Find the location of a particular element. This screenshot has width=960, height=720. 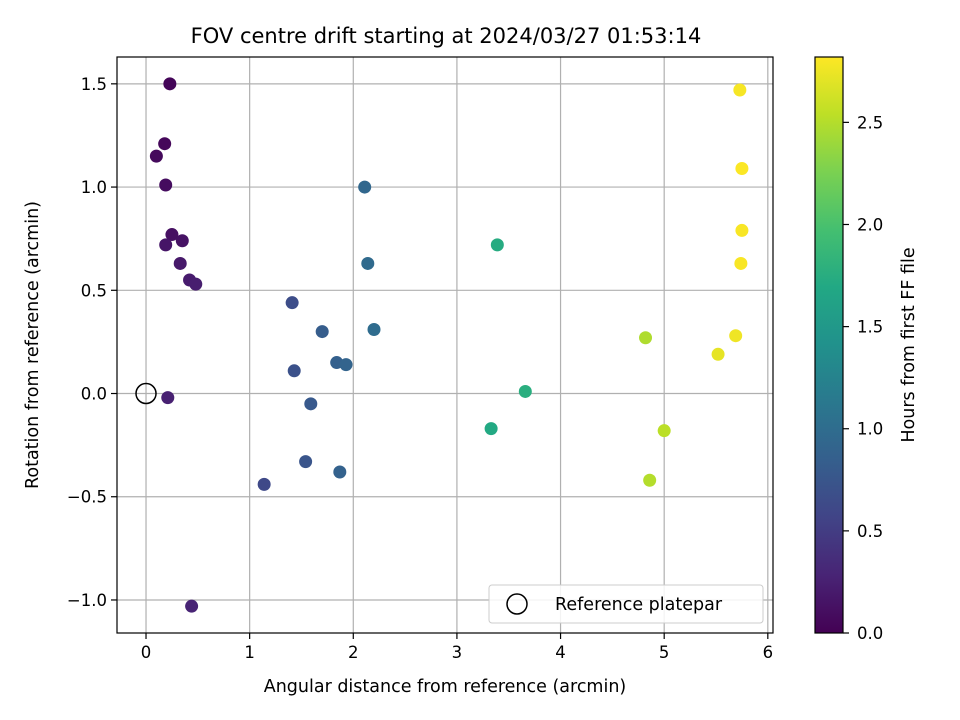

legend-box is located at coordinates (626, 604).